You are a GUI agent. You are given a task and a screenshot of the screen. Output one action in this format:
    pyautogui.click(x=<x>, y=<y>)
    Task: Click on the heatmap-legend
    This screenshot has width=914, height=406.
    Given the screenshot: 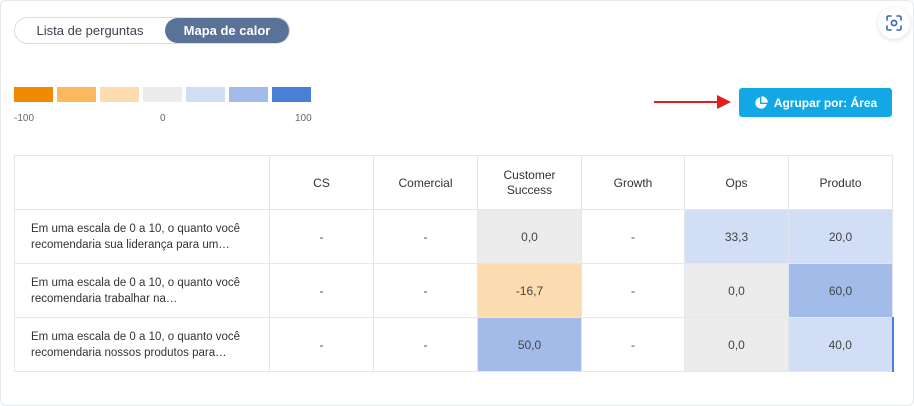 What is the action you would take?
    pyautogui.click(x=162, y=94)
    